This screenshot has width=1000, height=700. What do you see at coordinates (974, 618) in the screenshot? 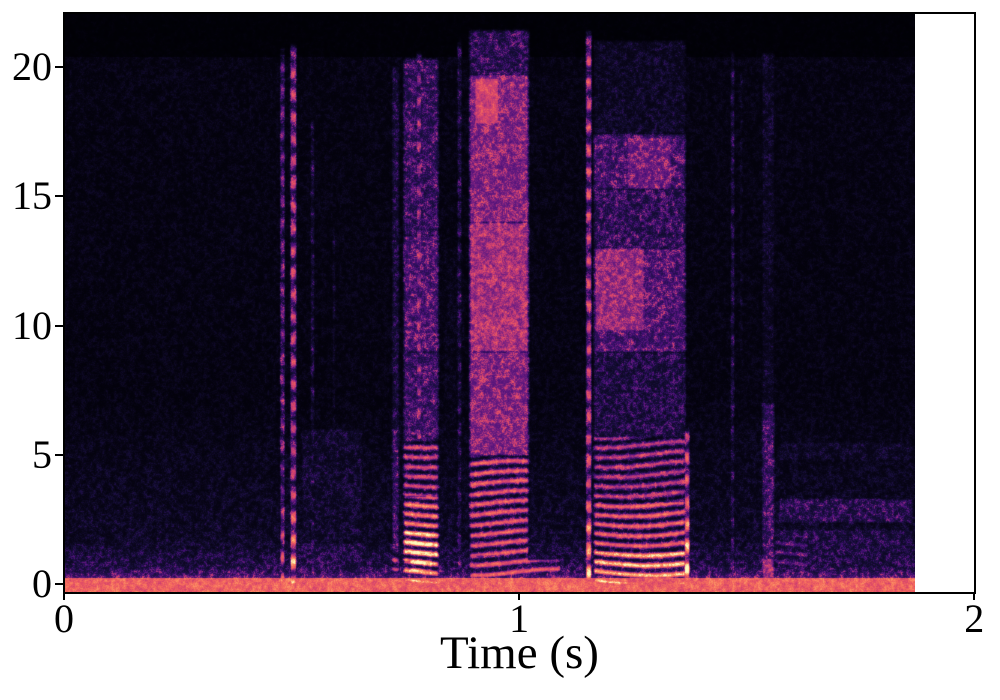
I see `x-tick-label: 2` at bounding box center [974, 618].